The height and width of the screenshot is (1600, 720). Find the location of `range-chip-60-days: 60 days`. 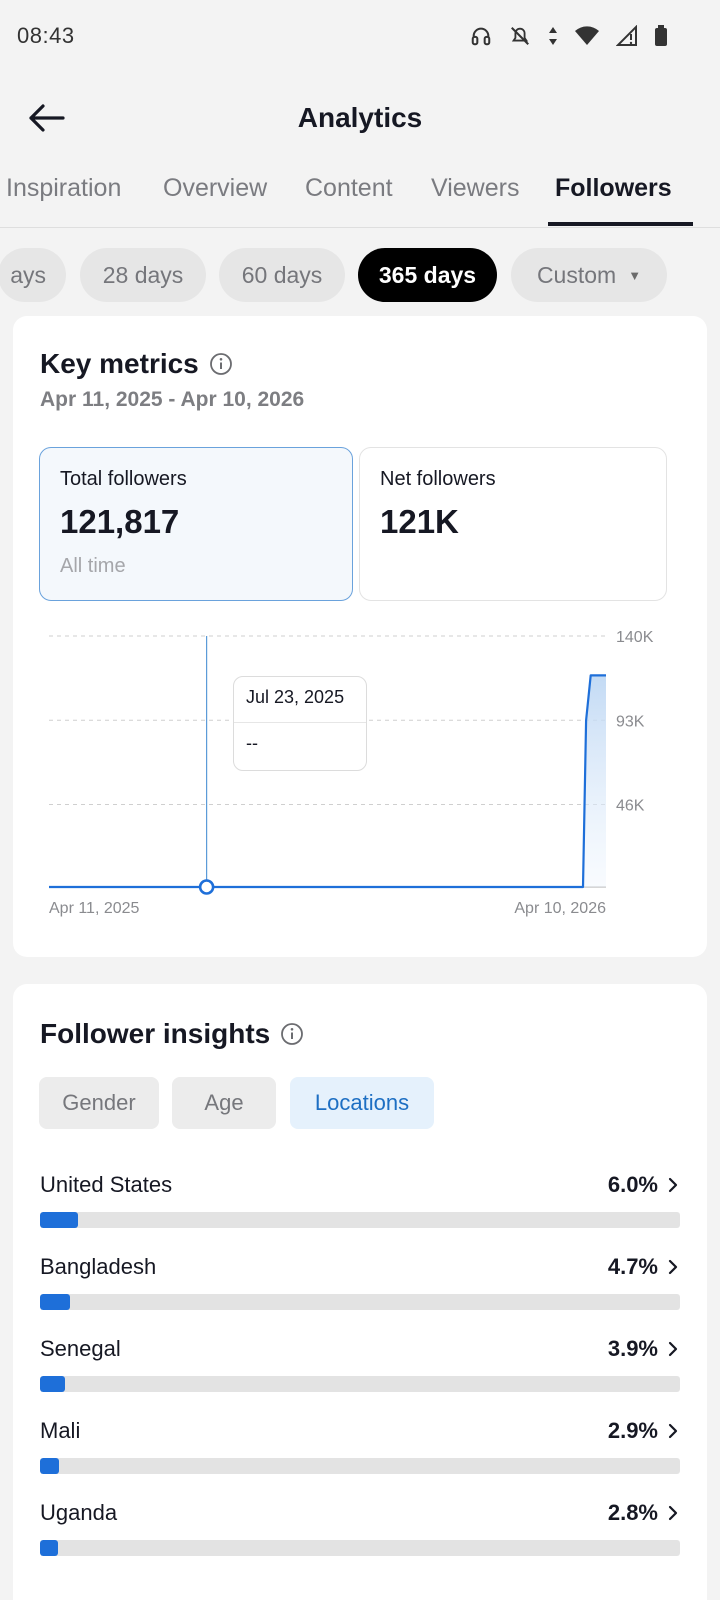

range-chip-60-days: 60 days is located at coordinates (282, 275).